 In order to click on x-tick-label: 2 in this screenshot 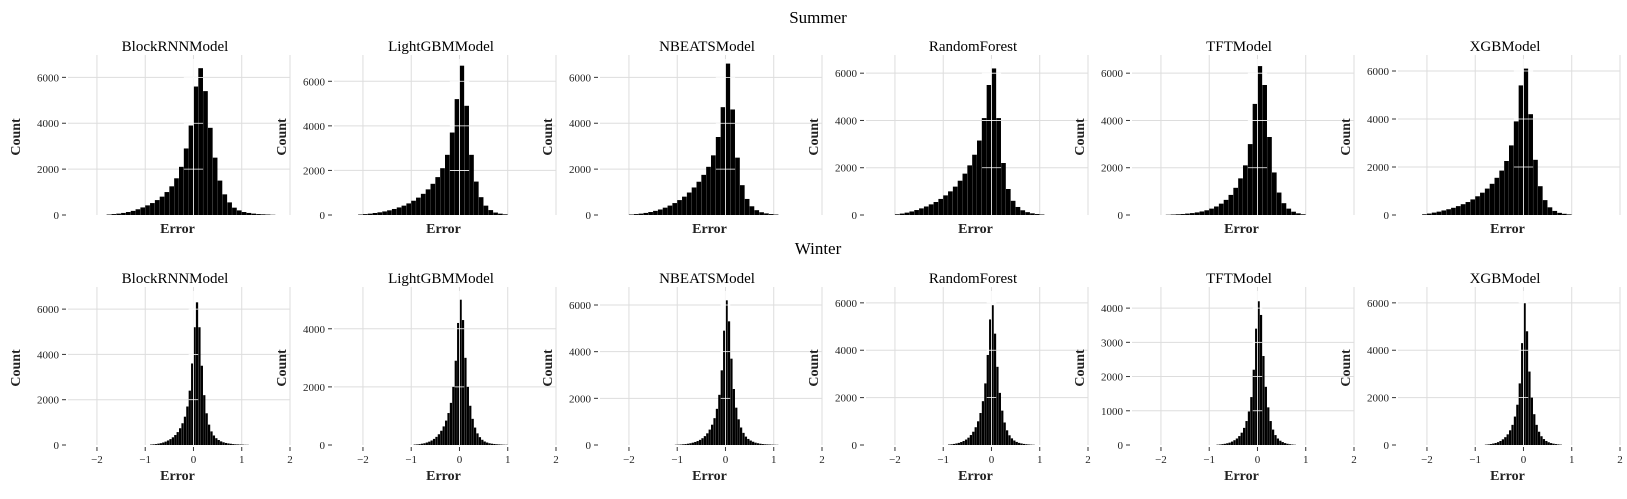, I will do `click(1620, 460)`.